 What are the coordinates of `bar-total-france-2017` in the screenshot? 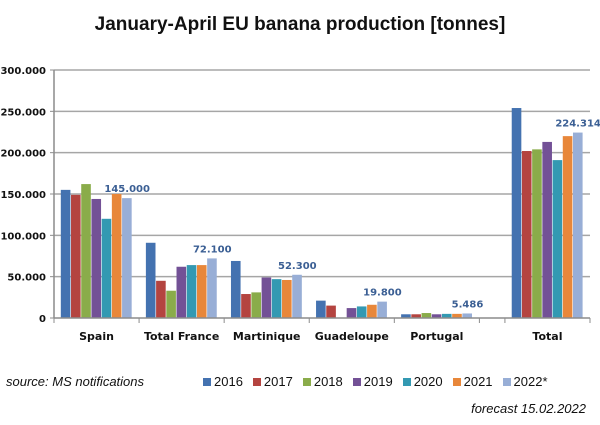 It's located at (161, 299).